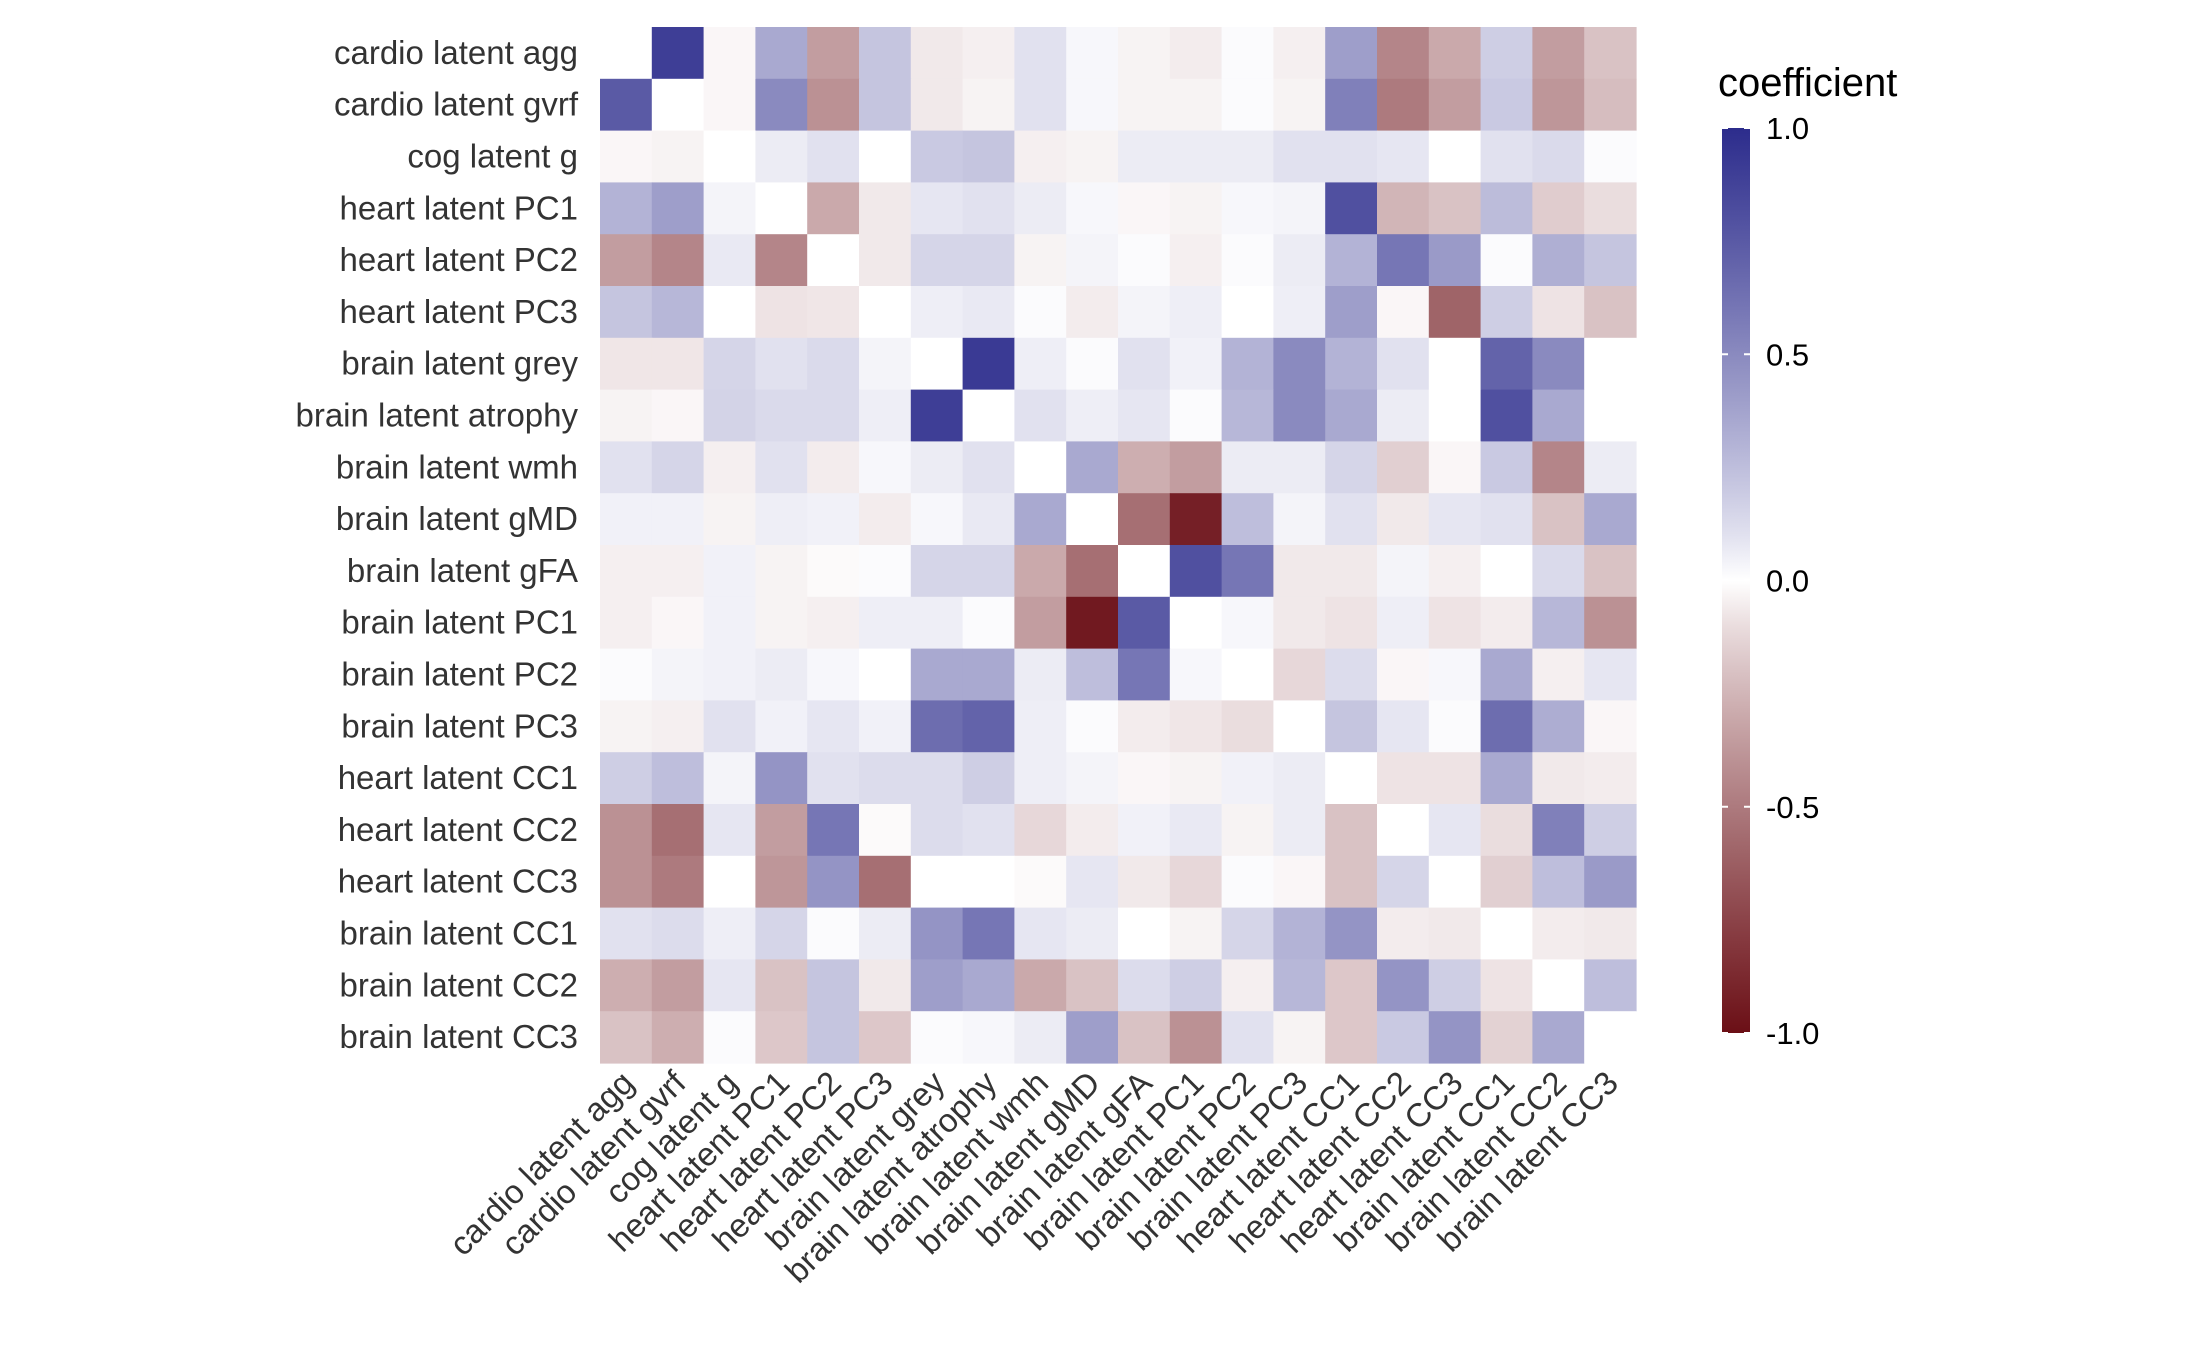 Image resolution: width=2187 pixels, height=1351 pixels. What do you see at coordinates (459, 622) in the screenshot?
I see `row-label: brain latent PC1` at bounding box center [459, 622].